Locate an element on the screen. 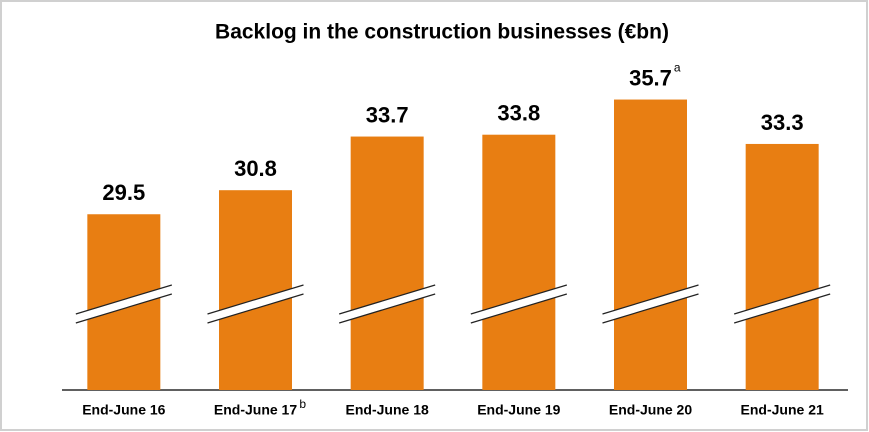 This screenshot has width=869, height=432. x-tick-label: End-June 21 is located at coordinates (782, 410).